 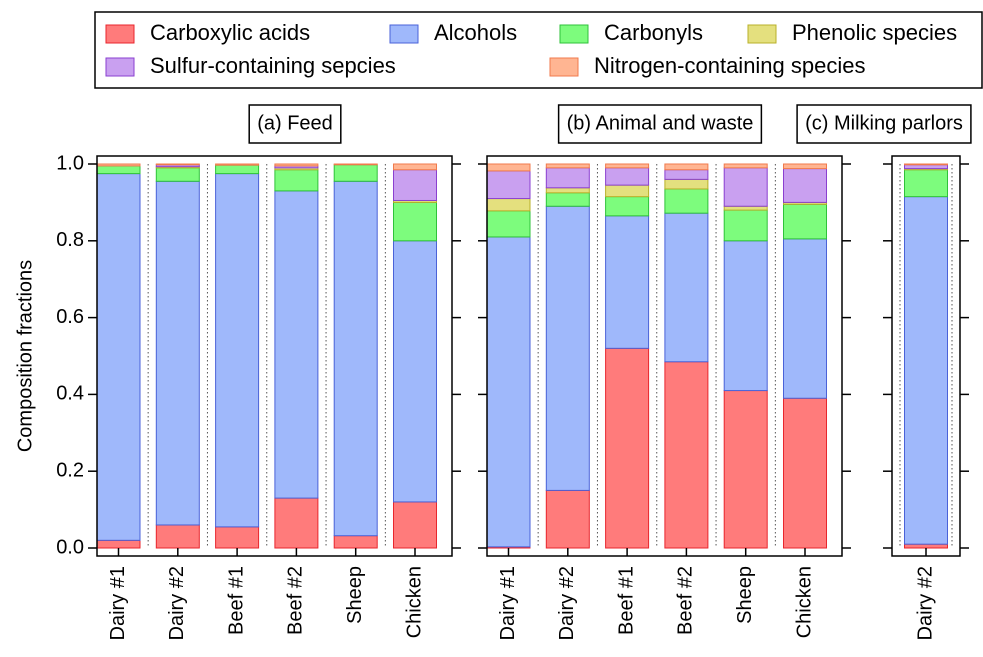 I want to click on legend-label: Phenolic species, so click(x=874, y=32).